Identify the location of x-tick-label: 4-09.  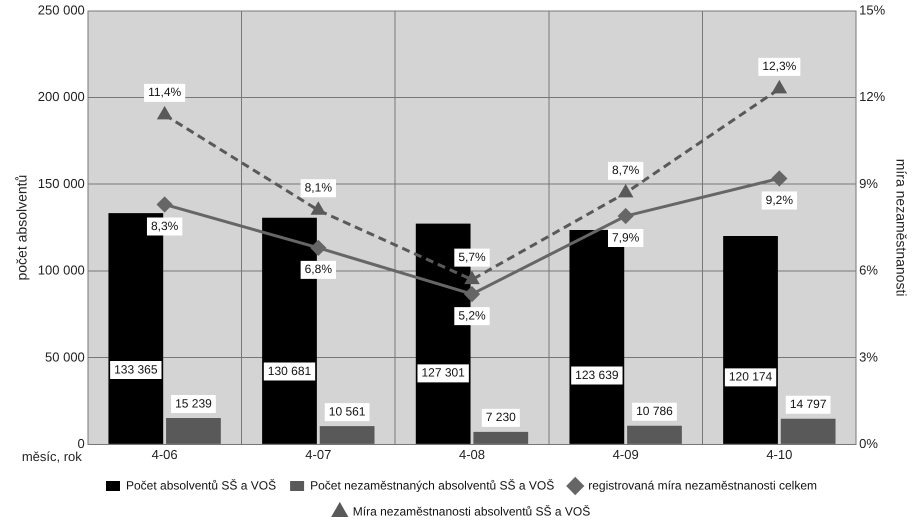
(625, 454).